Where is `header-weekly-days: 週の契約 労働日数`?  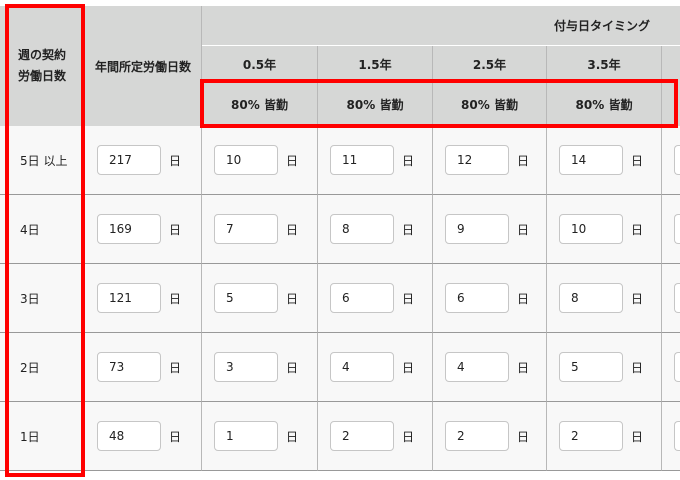
header-weekly-days: 週の契約 労働日数 is located at coordinates (42, 66).